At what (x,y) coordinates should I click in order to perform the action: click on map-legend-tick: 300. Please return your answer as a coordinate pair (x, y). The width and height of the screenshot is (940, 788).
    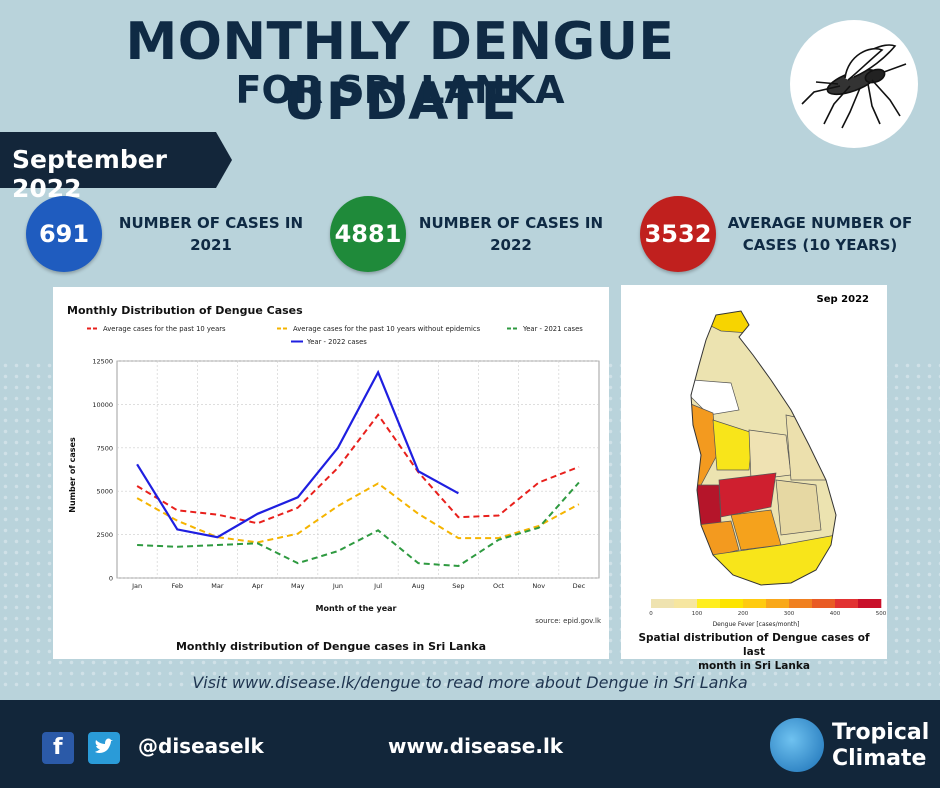
    Looking at the image, I should click on (789, 614).